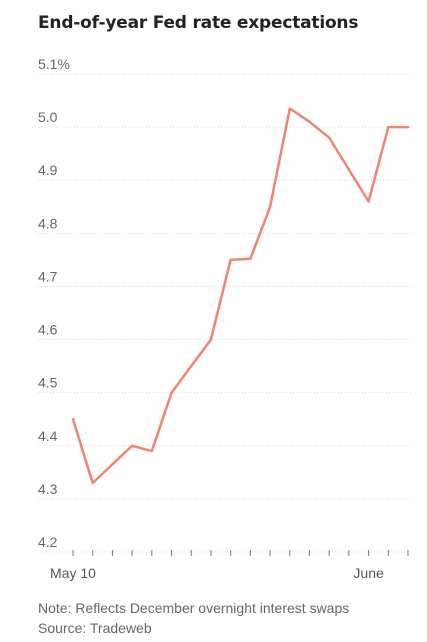  Describe the element at coordinates (368, 573) in the screenshot. I see `x-tick-label: June` at that location.